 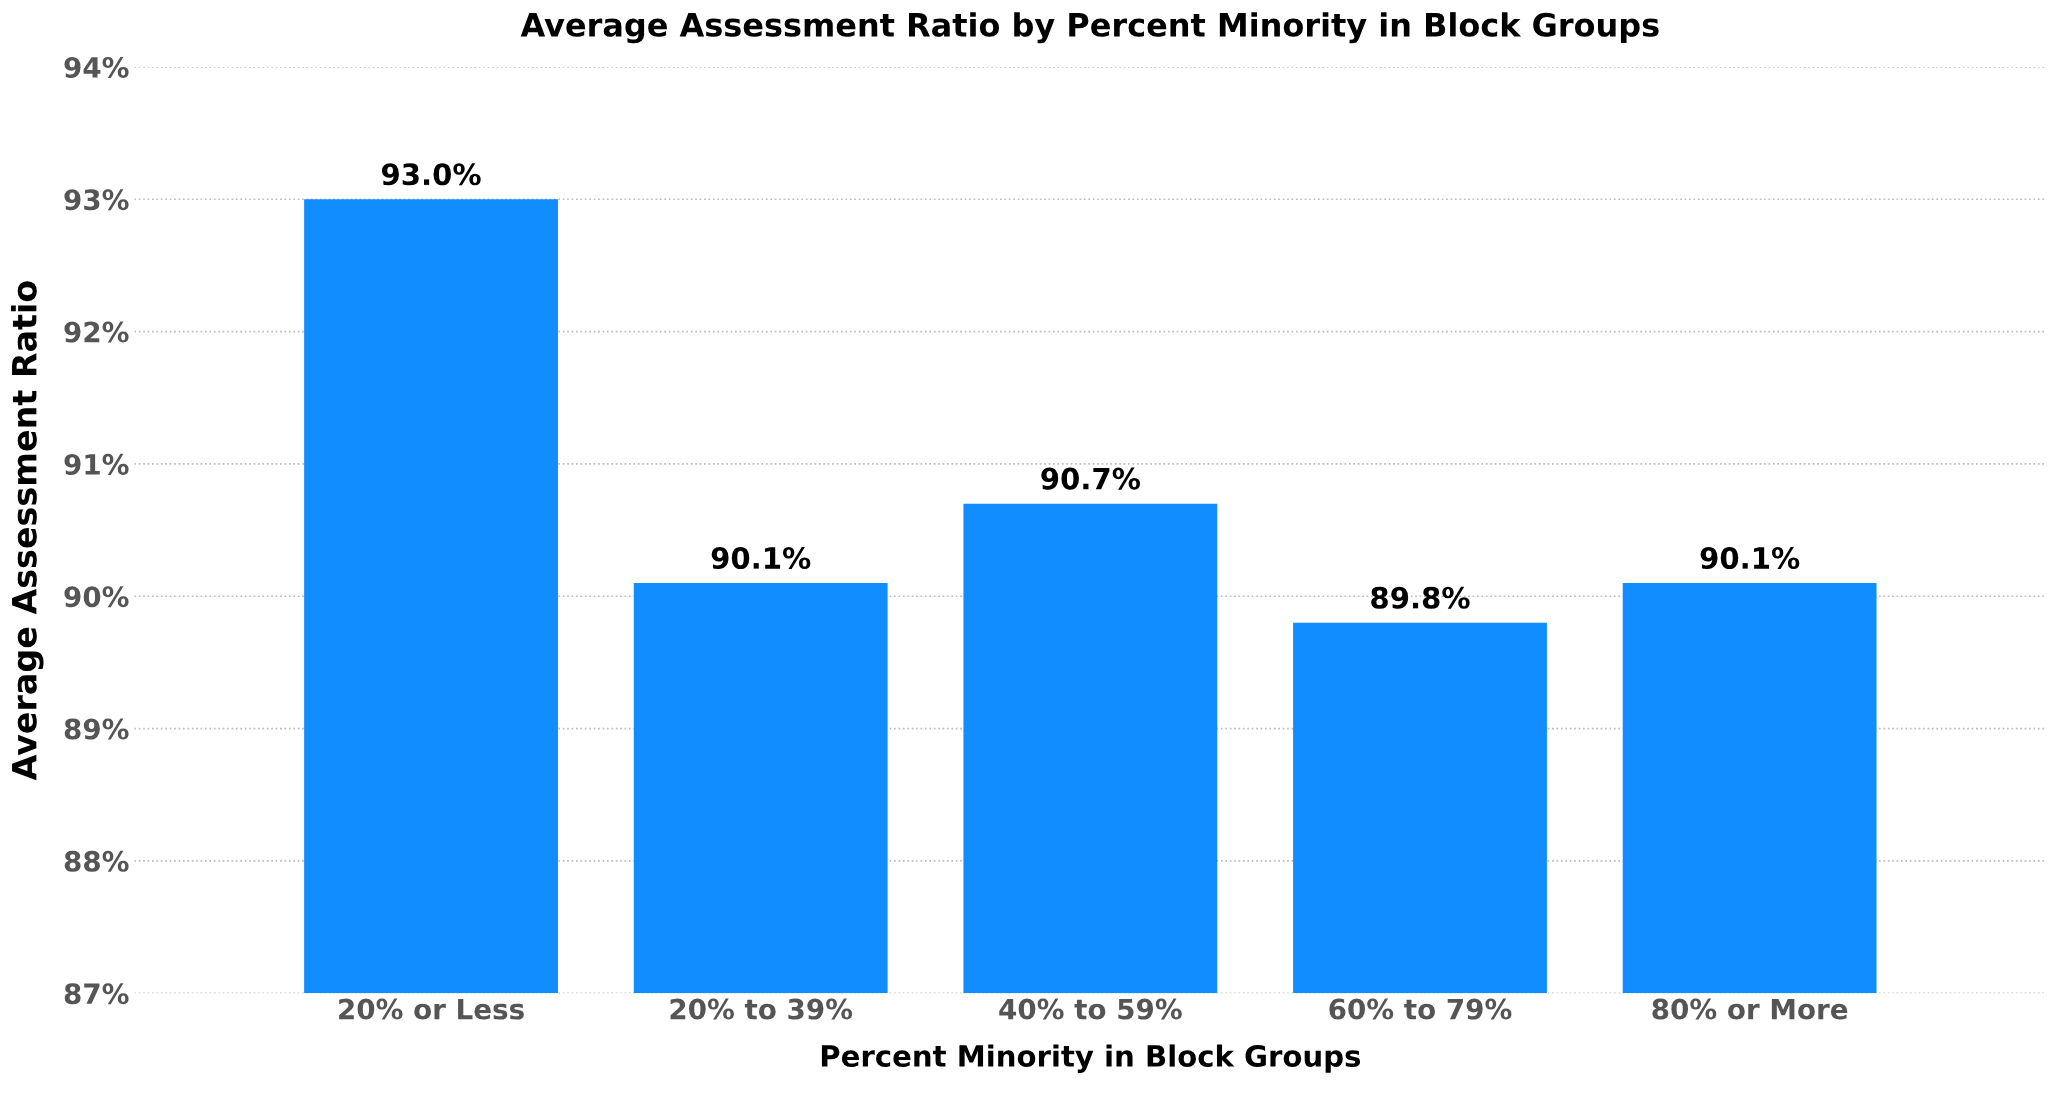 I want to click on y-tick-label: 88%, so click(x=96, y=861).